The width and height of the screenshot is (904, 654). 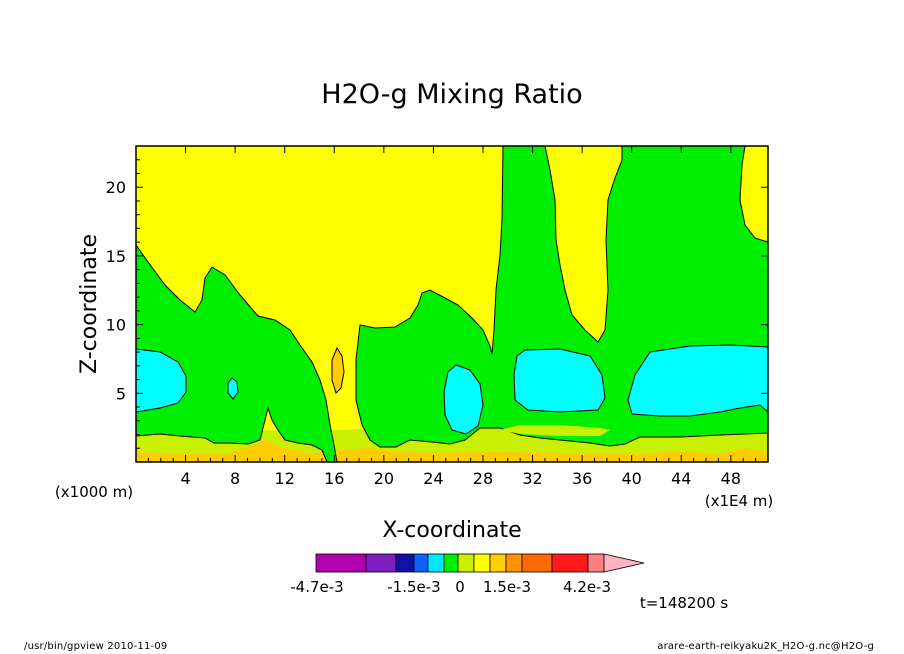 What do you see at coordinates (632, 478) in the screenshot?
I see `x-tick-label: 40` at bounding box center [632, 478].